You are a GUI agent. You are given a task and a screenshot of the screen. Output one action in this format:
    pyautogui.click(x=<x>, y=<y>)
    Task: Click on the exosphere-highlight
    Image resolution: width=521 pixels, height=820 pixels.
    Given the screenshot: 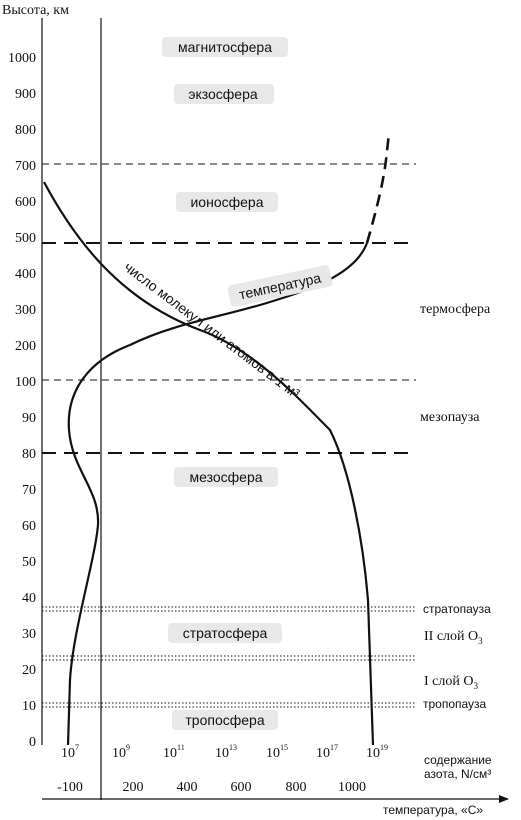 What is the action you would take?
    pyautogui.click(x=224, y=94)
    